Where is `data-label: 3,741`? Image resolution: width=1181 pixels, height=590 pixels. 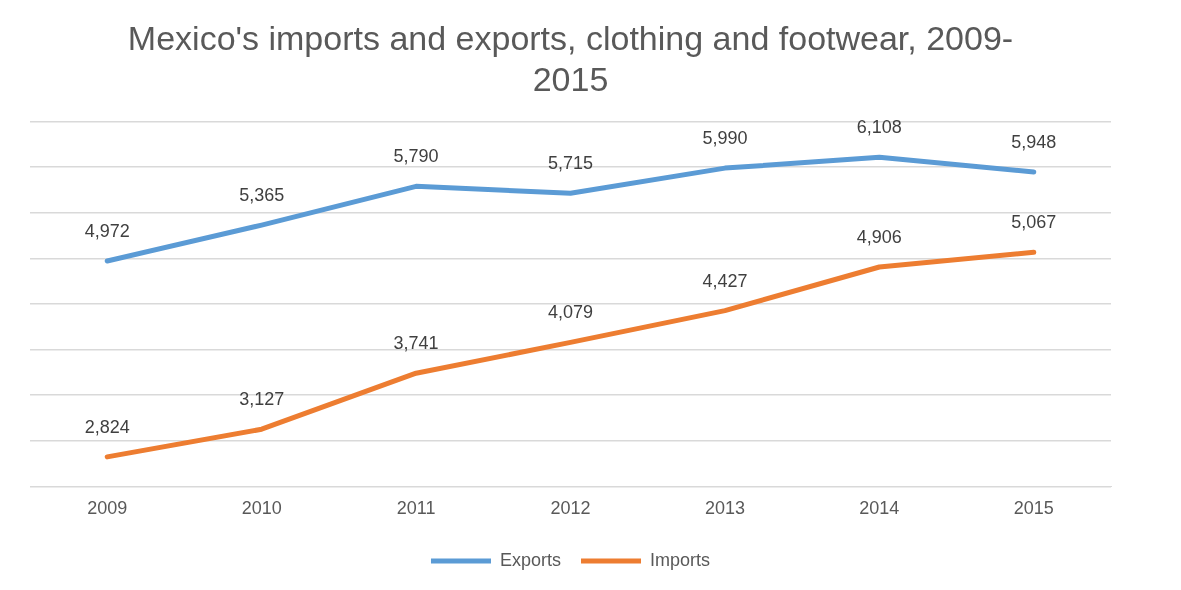 data-label: 3,741 is located at coordinates (416, 343).